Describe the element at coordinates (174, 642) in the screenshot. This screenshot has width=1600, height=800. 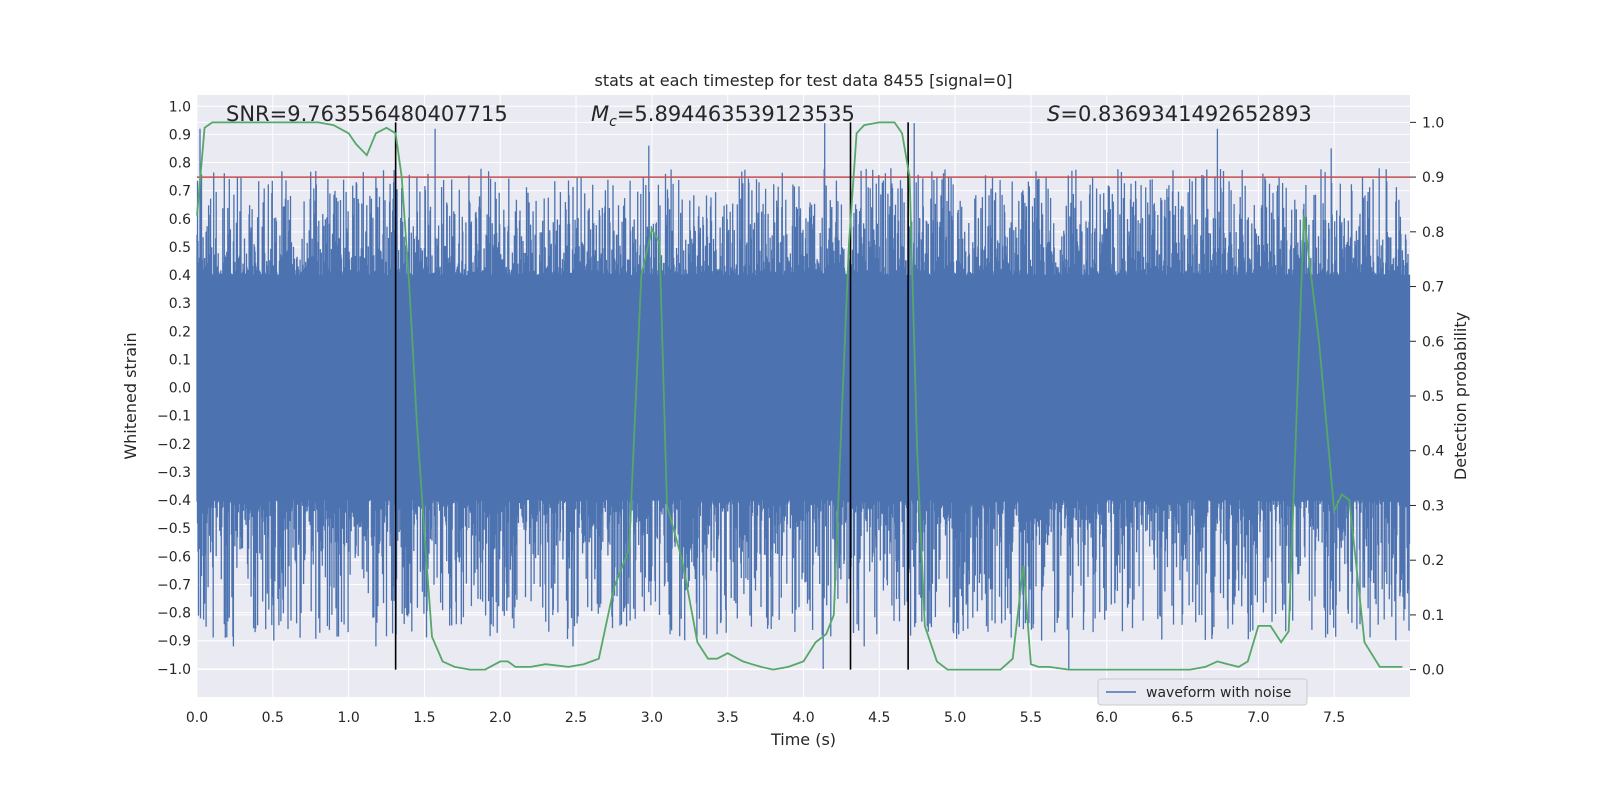
I see `y-tick-label: −0.9` at that location.